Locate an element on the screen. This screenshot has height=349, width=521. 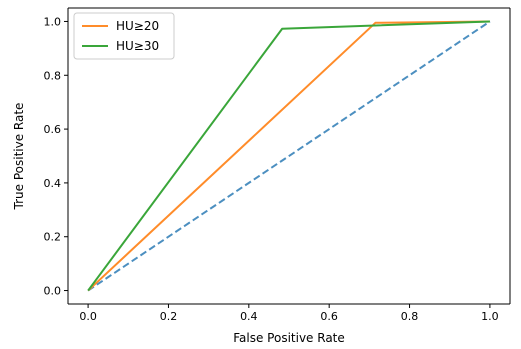
x-tick-label: 0.0 is located at coordinates (88, 316).